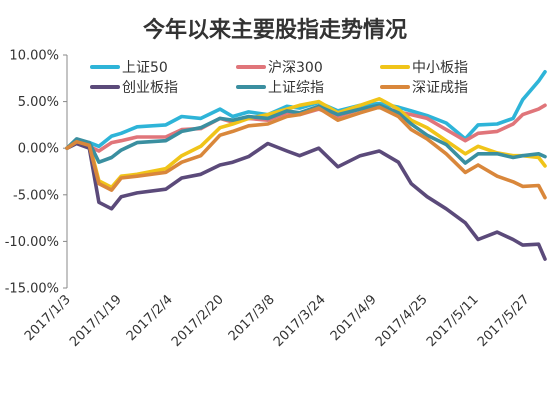 The height and width of the screenshot is (404, 551). I want to click on legend-label: 上证综指, so click(296, 88).